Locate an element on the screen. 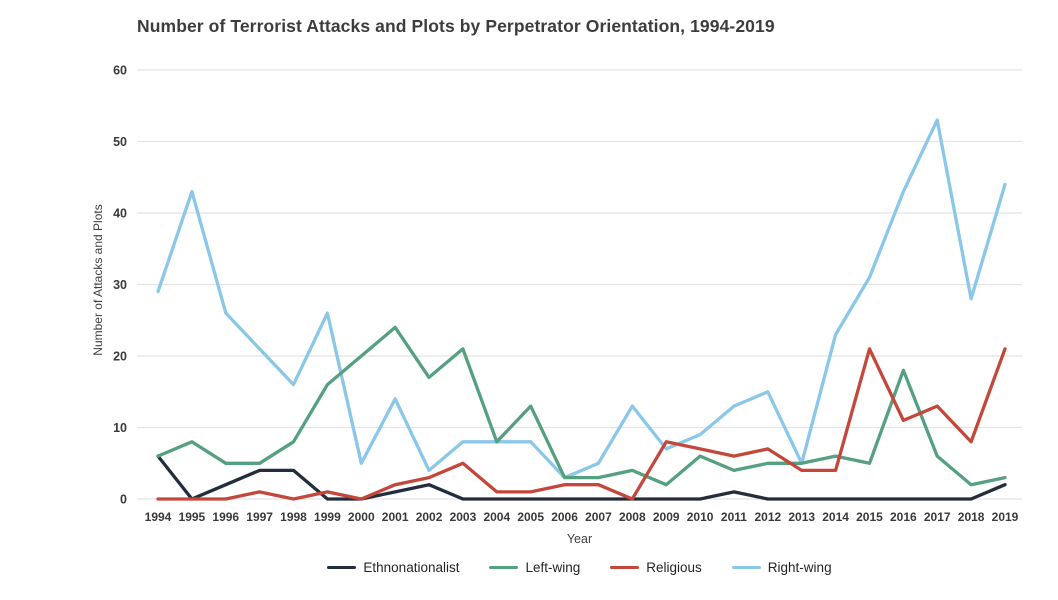  x-tick-label-2003: 2003 is located at coordinates (463, 517).